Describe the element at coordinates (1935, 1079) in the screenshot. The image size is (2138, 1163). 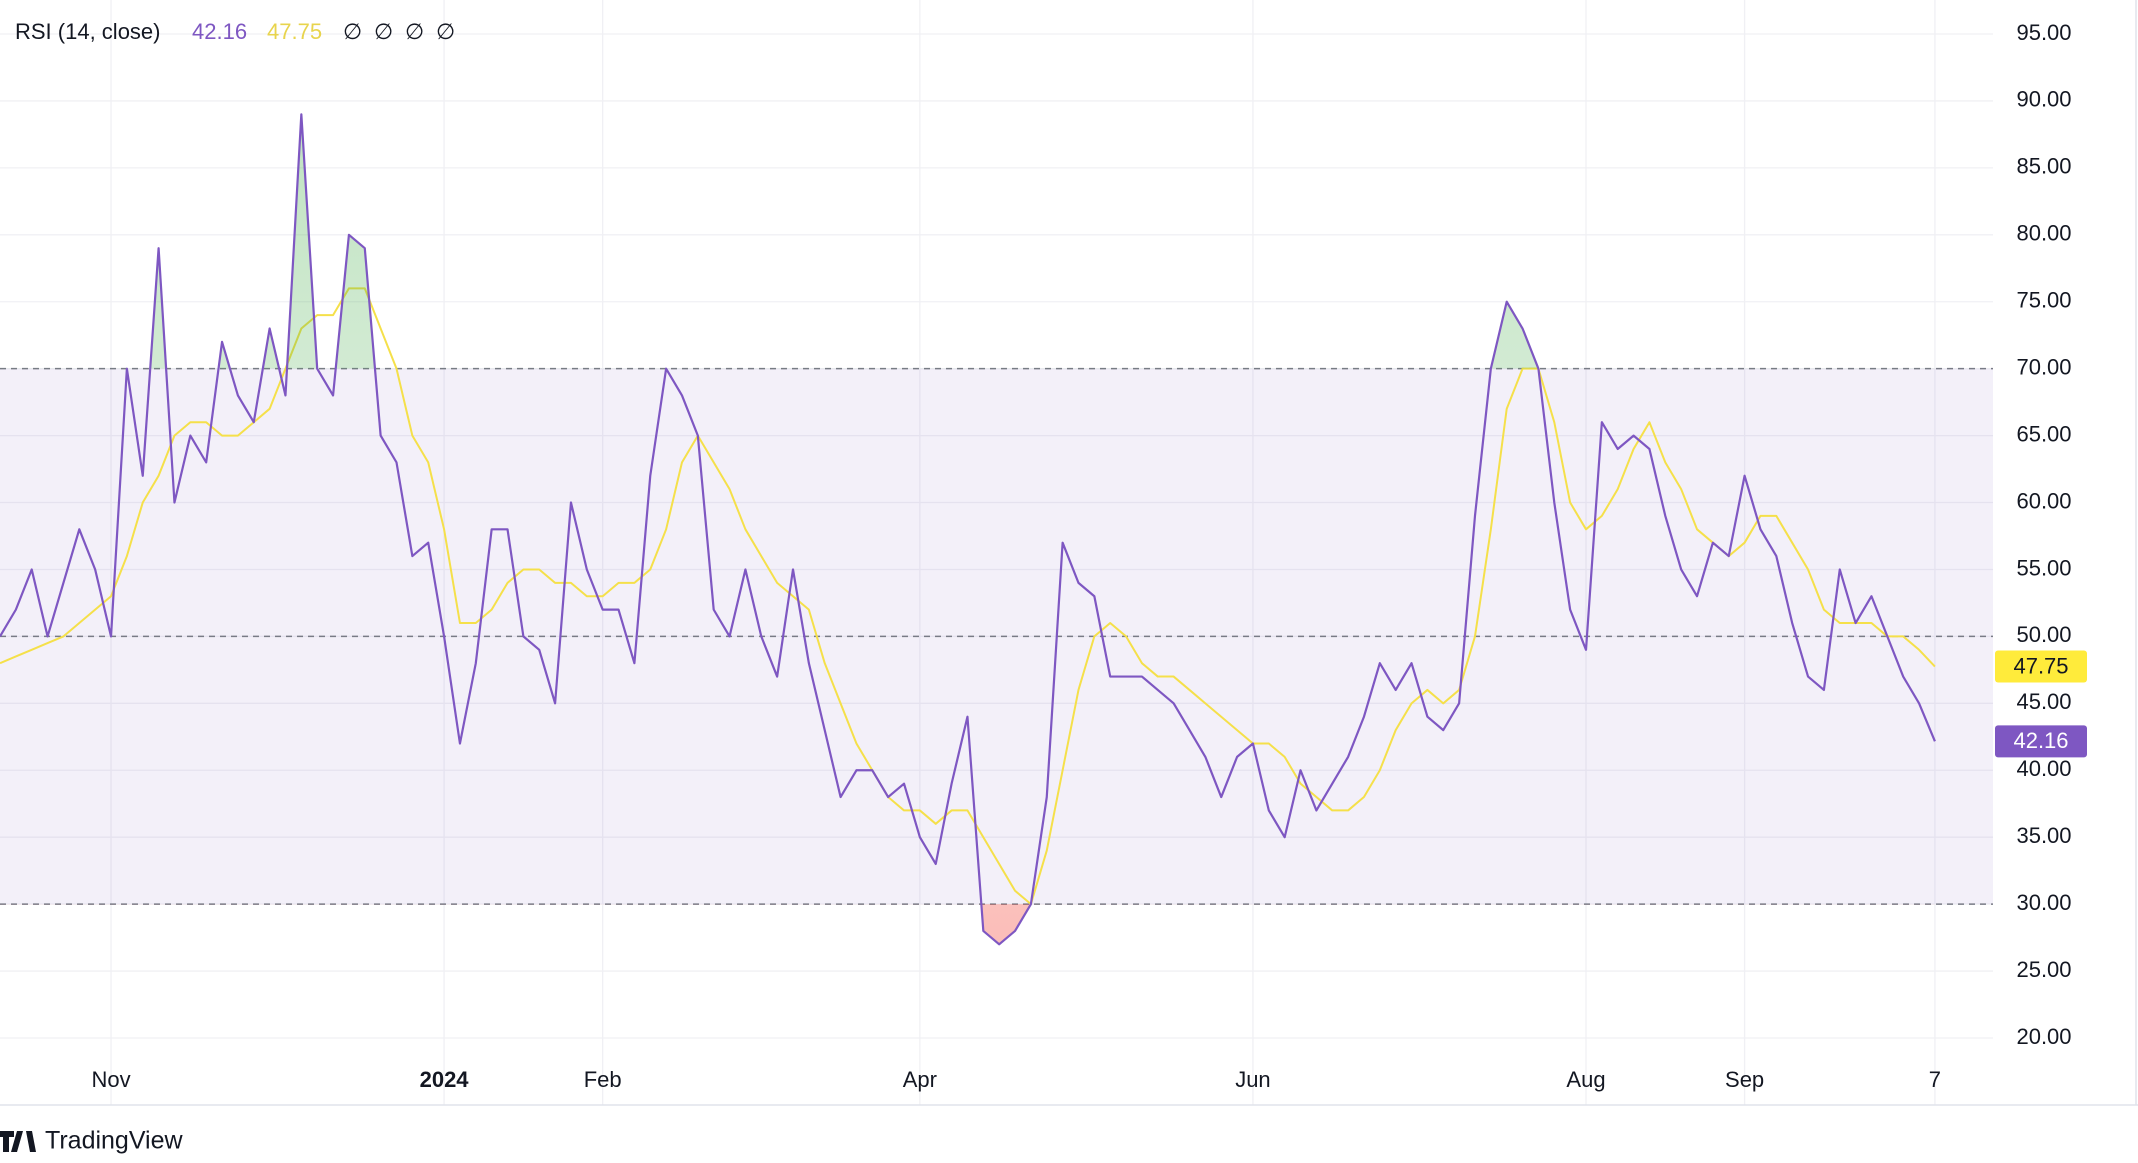
I see `x-tick-label: 7` at that location.